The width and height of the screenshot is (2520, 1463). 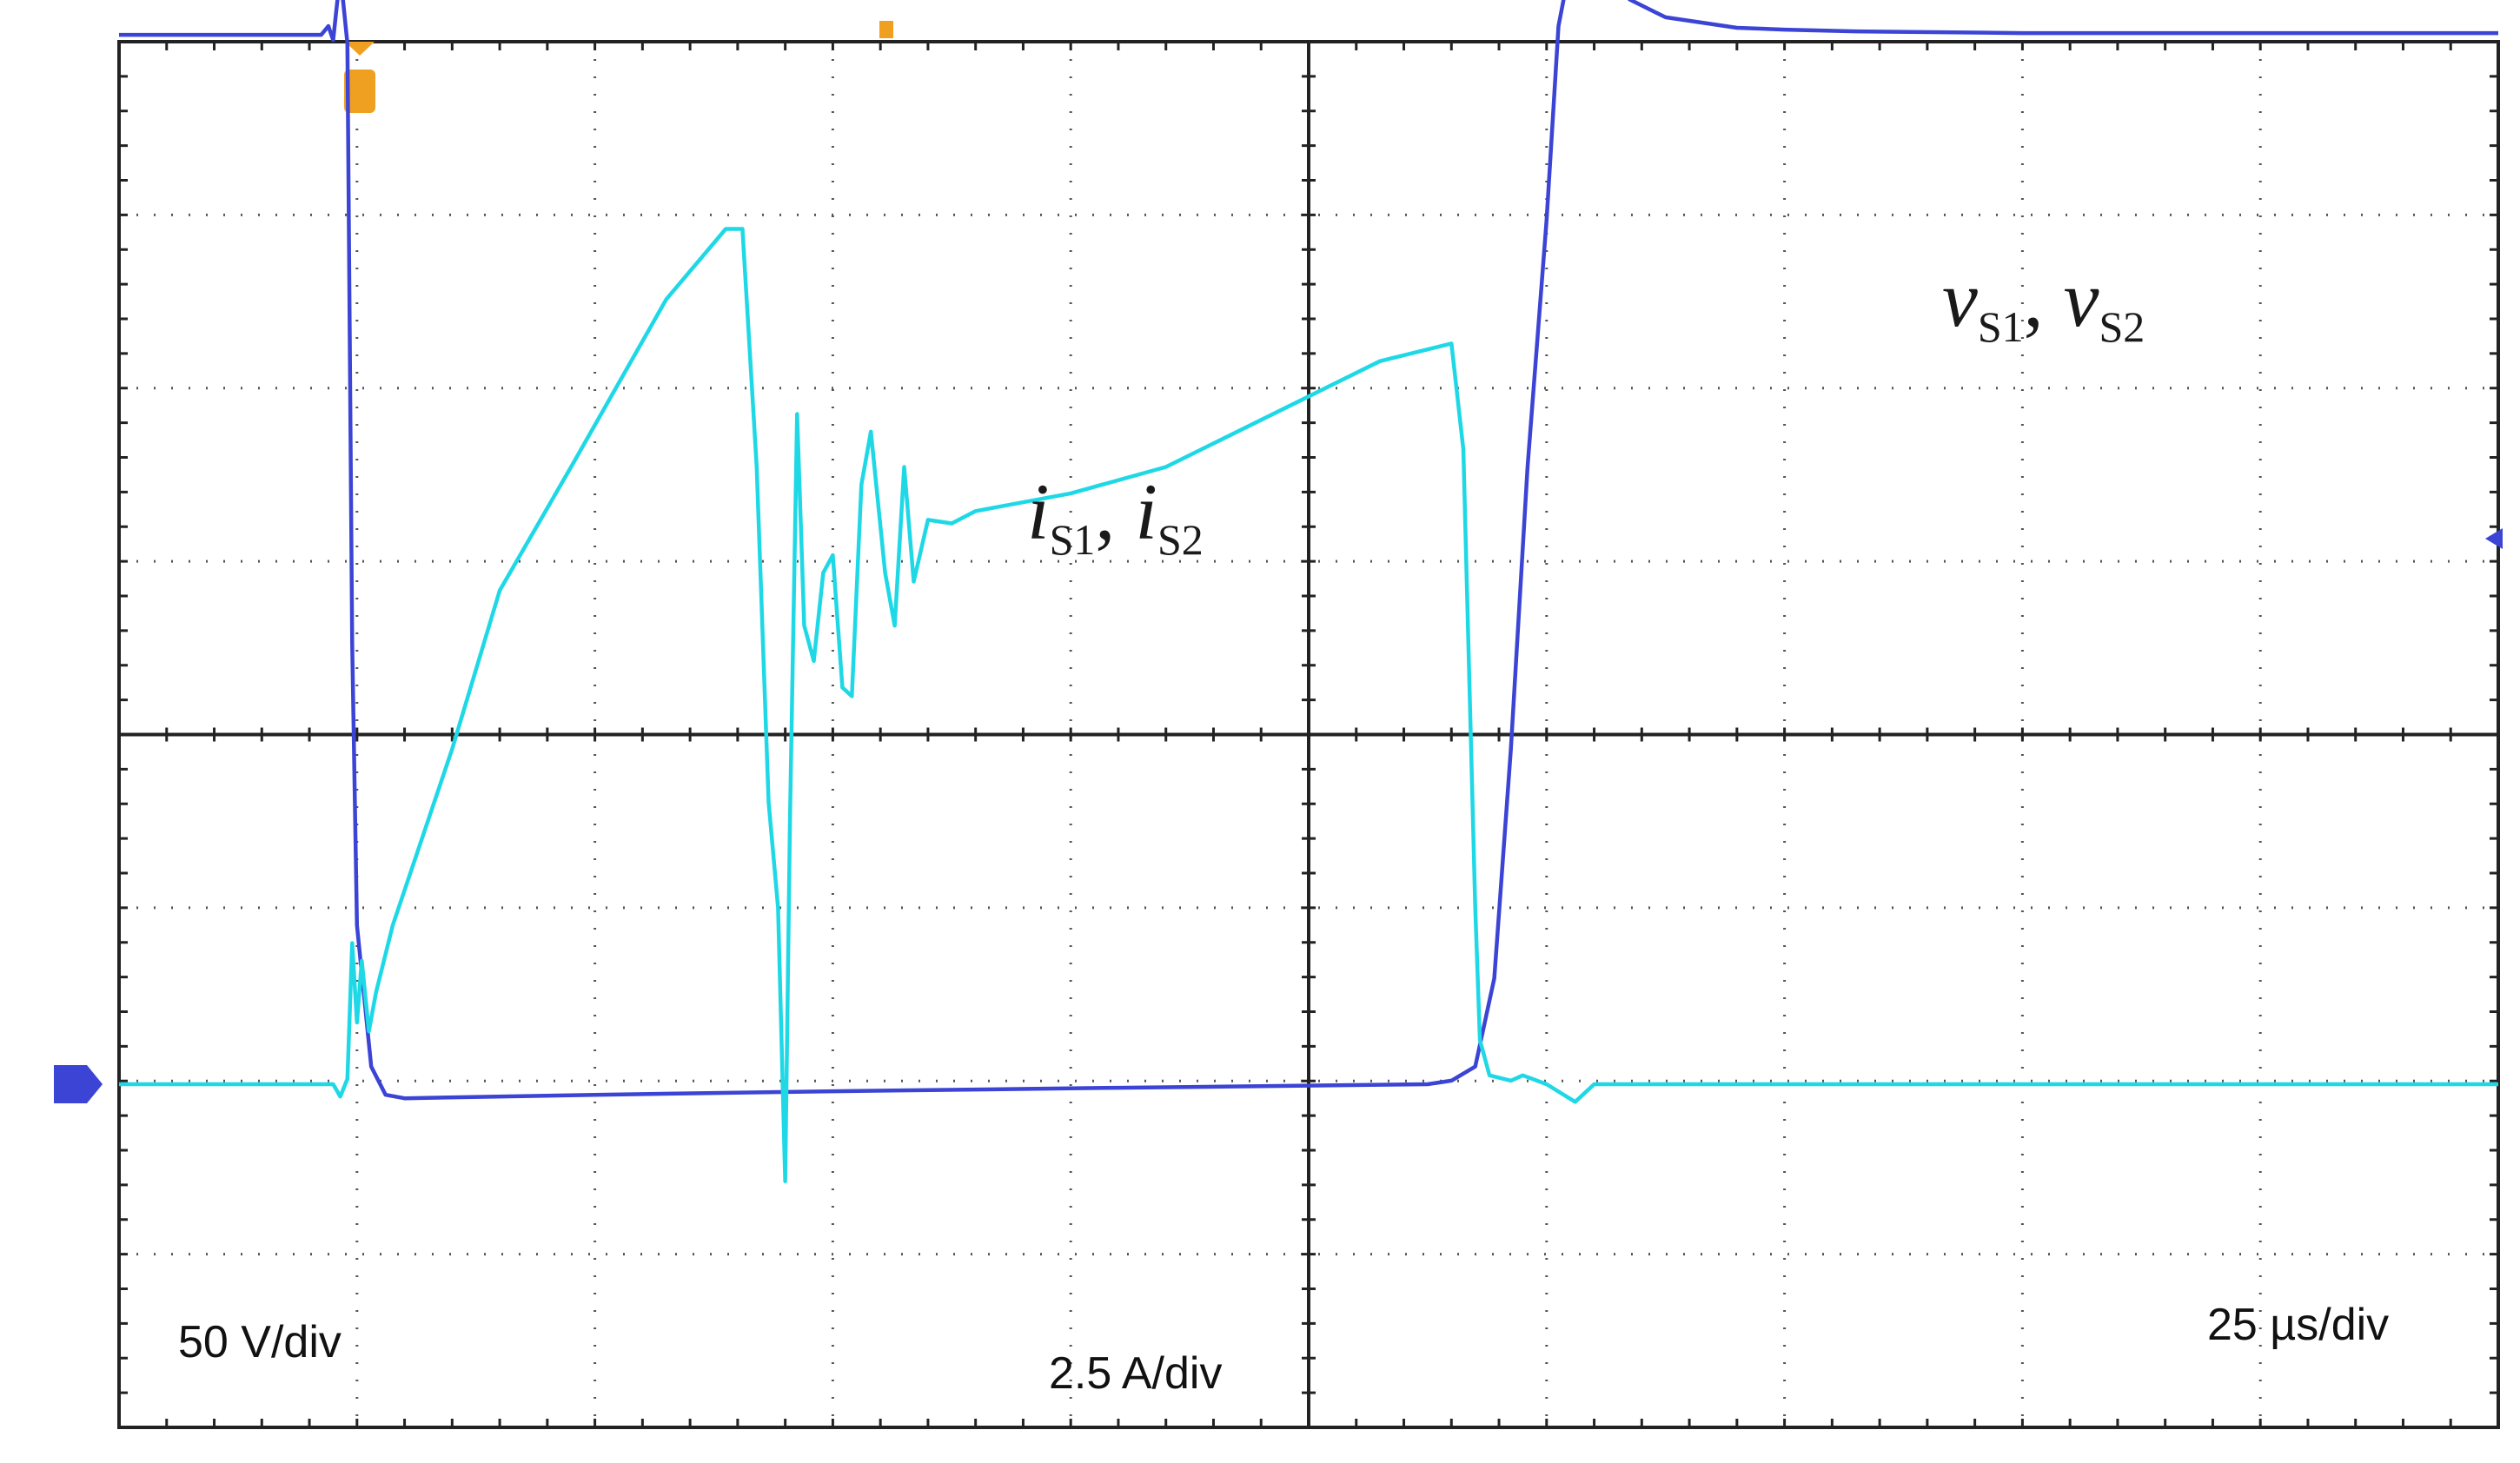 What do you see at coordinates (2494, 538) in the screenshot?
I see `trigger-level-marker-icon` at bounding box center [2494, 538].